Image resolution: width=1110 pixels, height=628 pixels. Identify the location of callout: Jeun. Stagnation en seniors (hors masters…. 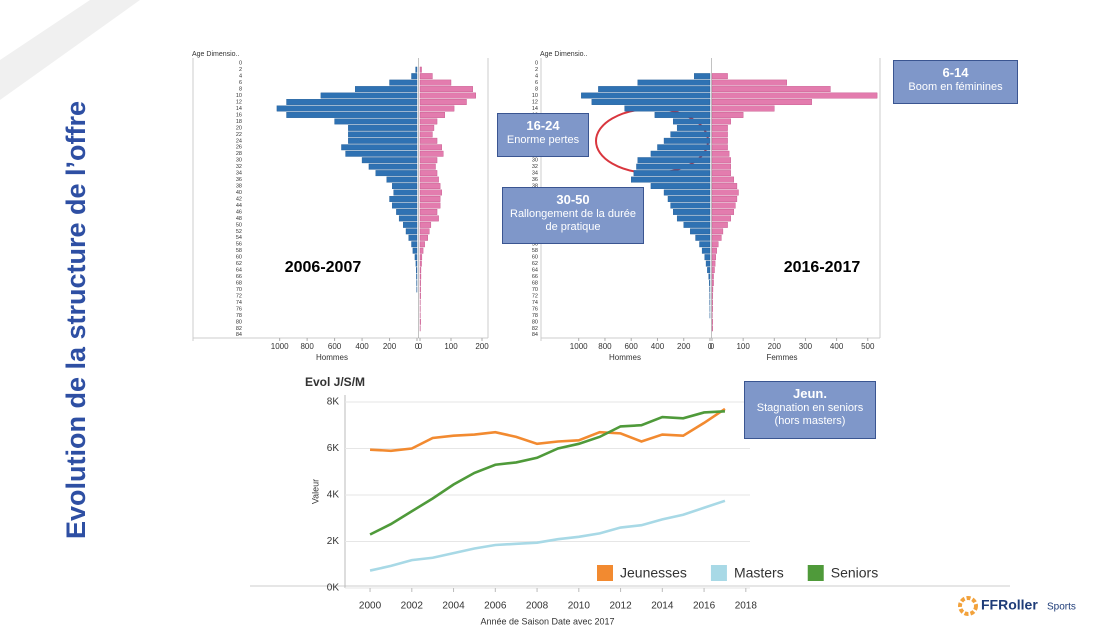
(810, 410).